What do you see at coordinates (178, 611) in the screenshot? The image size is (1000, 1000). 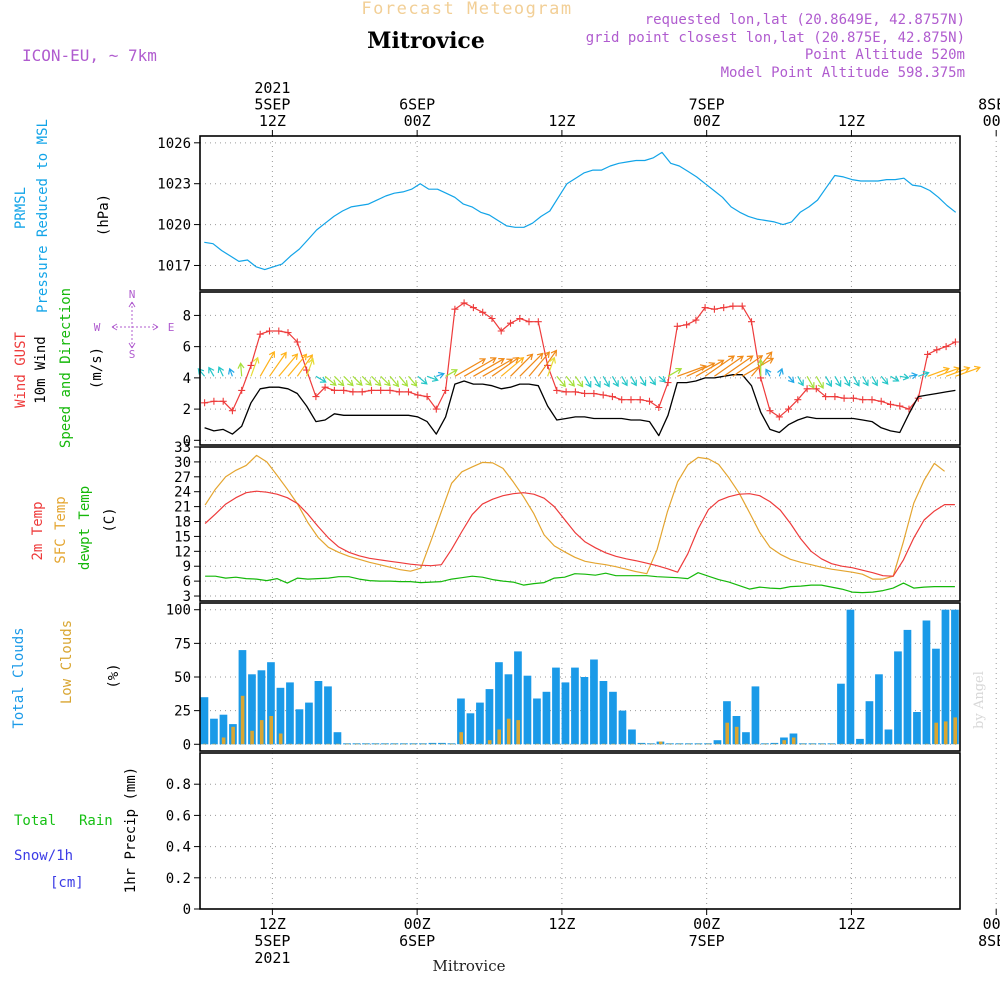 I see `clouds-ytick-label-4: 100` at bounding box center [178, 611].